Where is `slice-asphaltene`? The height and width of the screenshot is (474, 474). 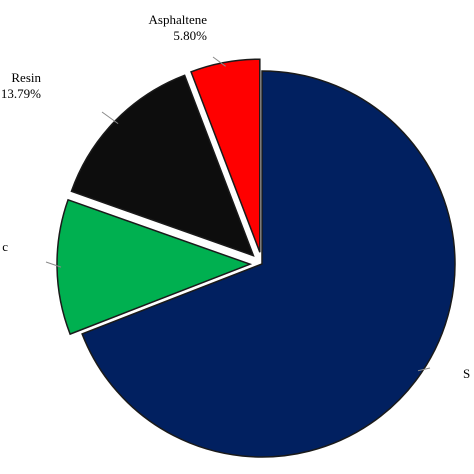 slice-asphaltene is located at coordinates (225, 155).